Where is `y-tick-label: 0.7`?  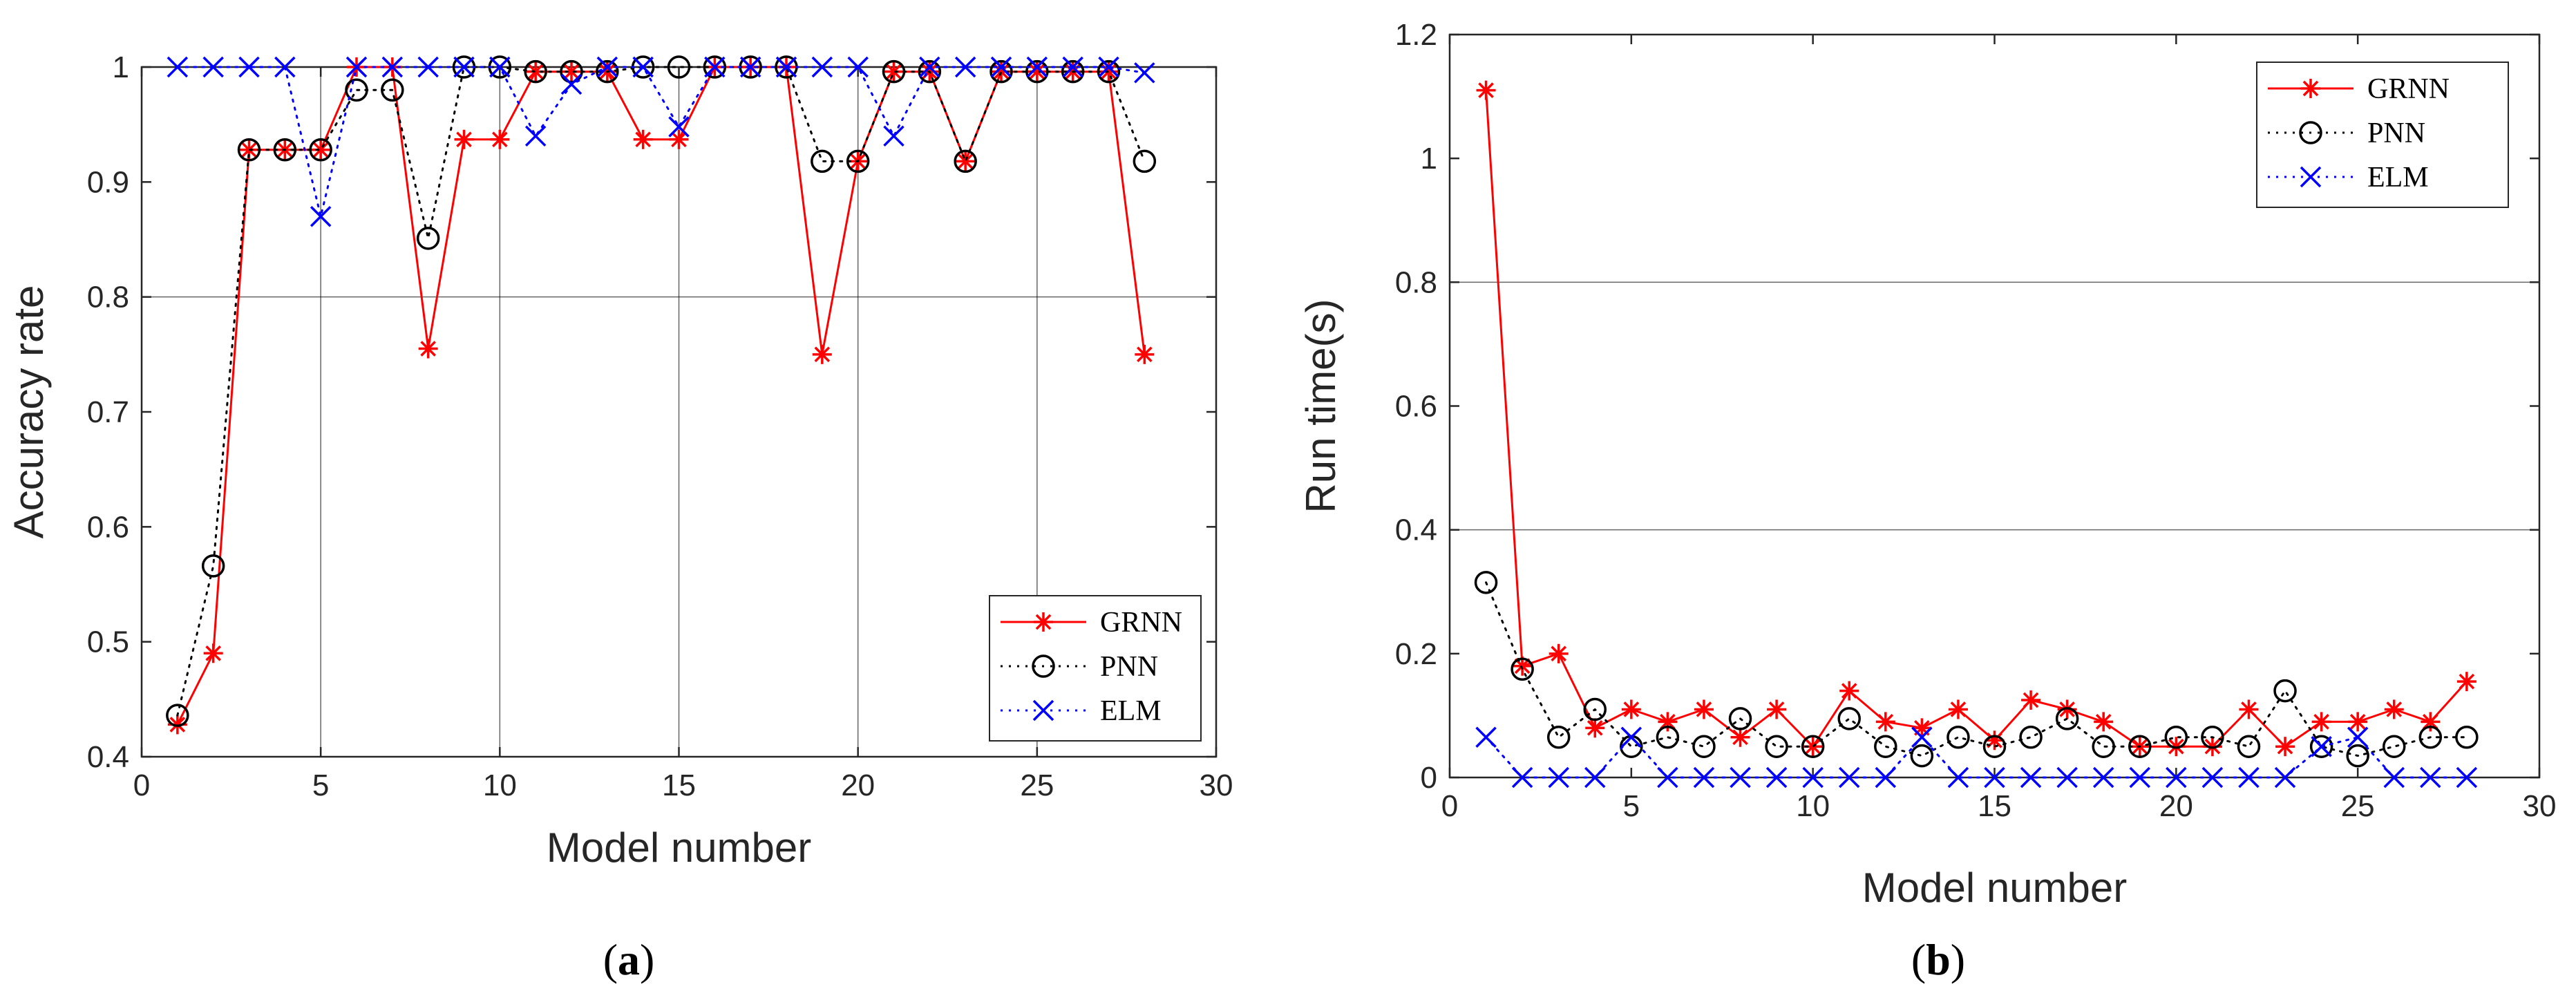
y-tick-label: 0.7 is located at coordinates (108, 412).